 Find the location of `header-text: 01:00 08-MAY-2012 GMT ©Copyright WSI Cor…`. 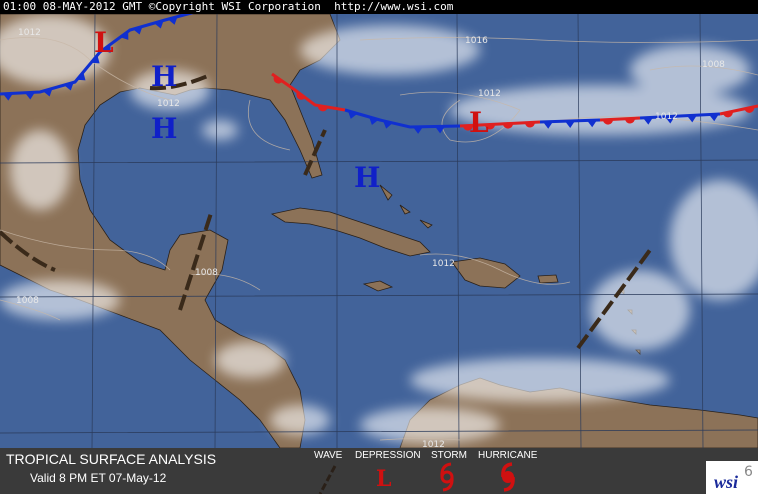

header-text: 01:00 08-MAY-2012 GMT ©Copyright WSI Cor… is located at coordinates (228, 6).